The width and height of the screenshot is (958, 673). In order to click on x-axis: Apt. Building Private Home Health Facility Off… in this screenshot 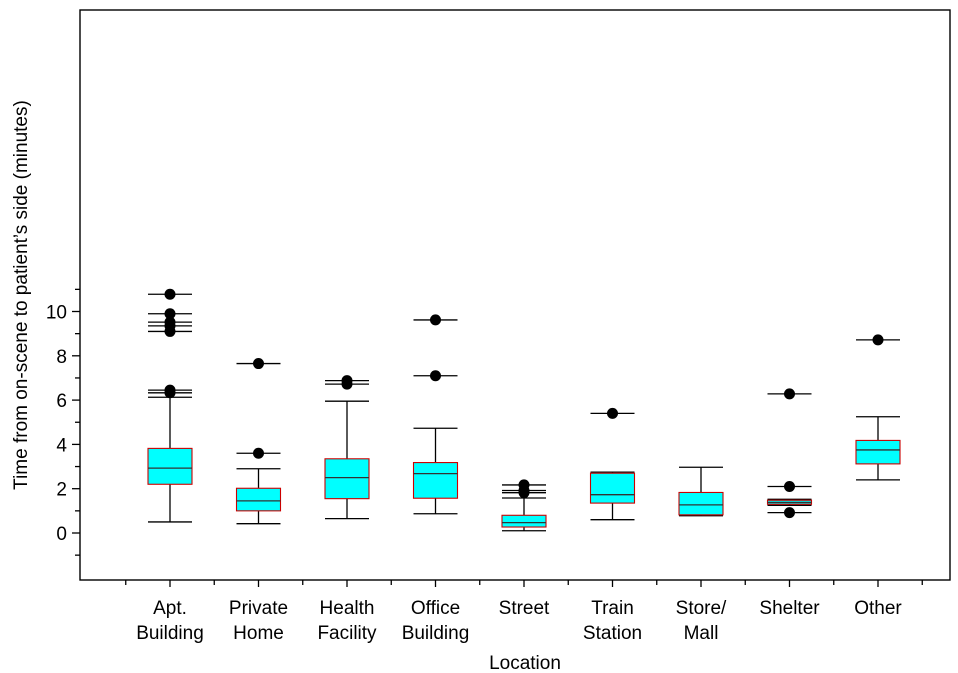, I will do `click(524, 612)`.